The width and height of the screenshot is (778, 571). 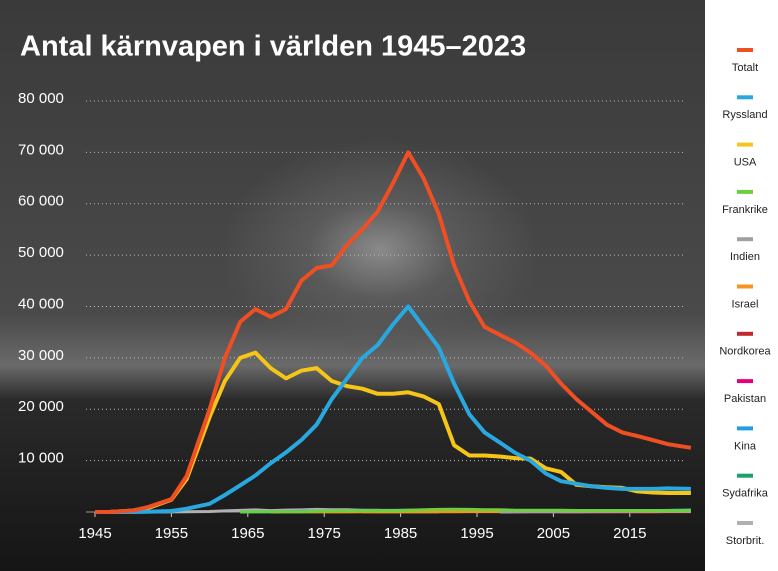 What do you see at coordinates (745, 494) in the screenshot?
I see `legend-label: Sydafrika` at bounding box center [745, 494].